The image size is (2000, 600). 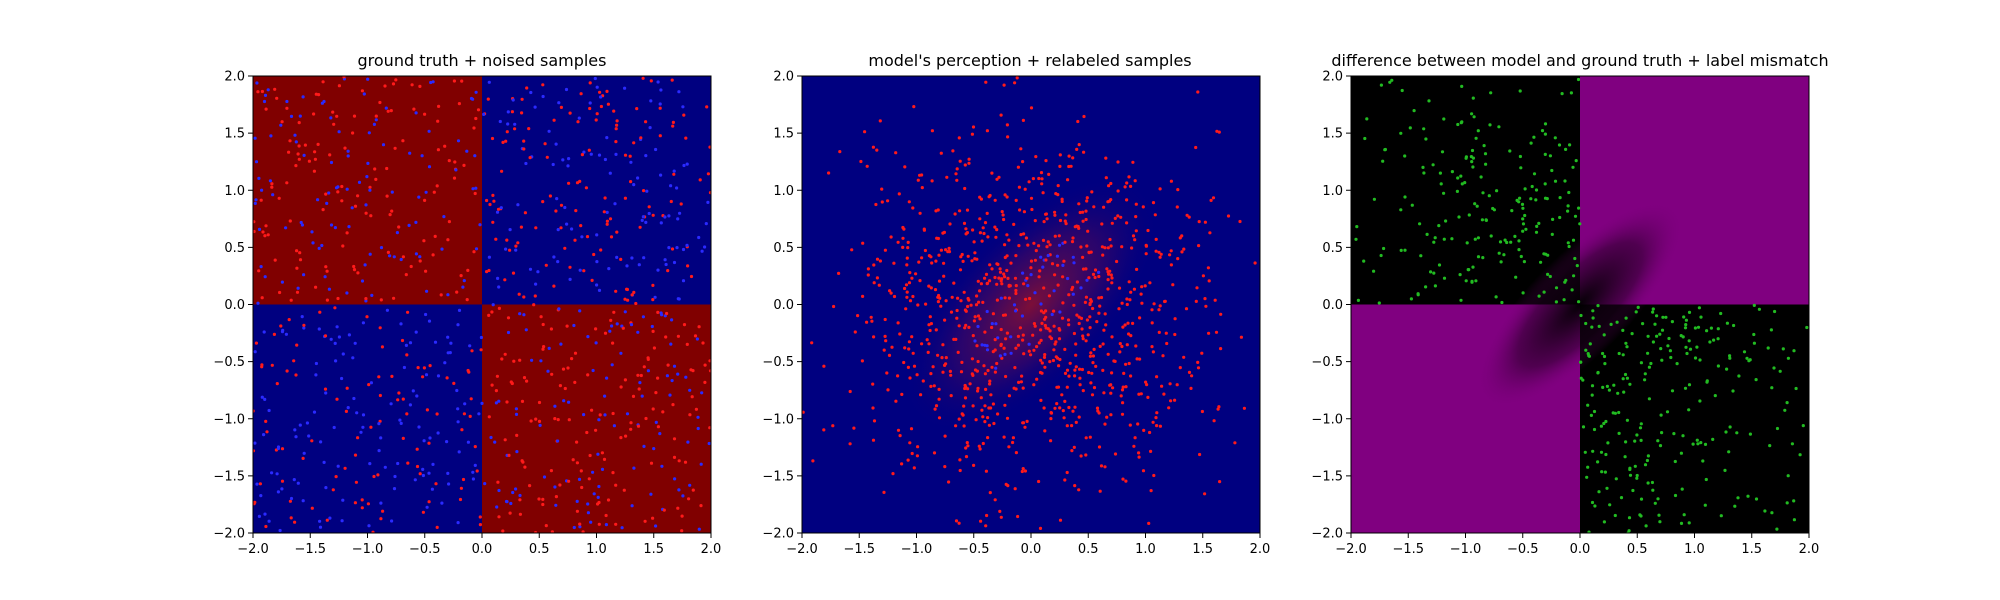 I want to click on x-tick-label: 1.0, so click(x=1145, y=549).